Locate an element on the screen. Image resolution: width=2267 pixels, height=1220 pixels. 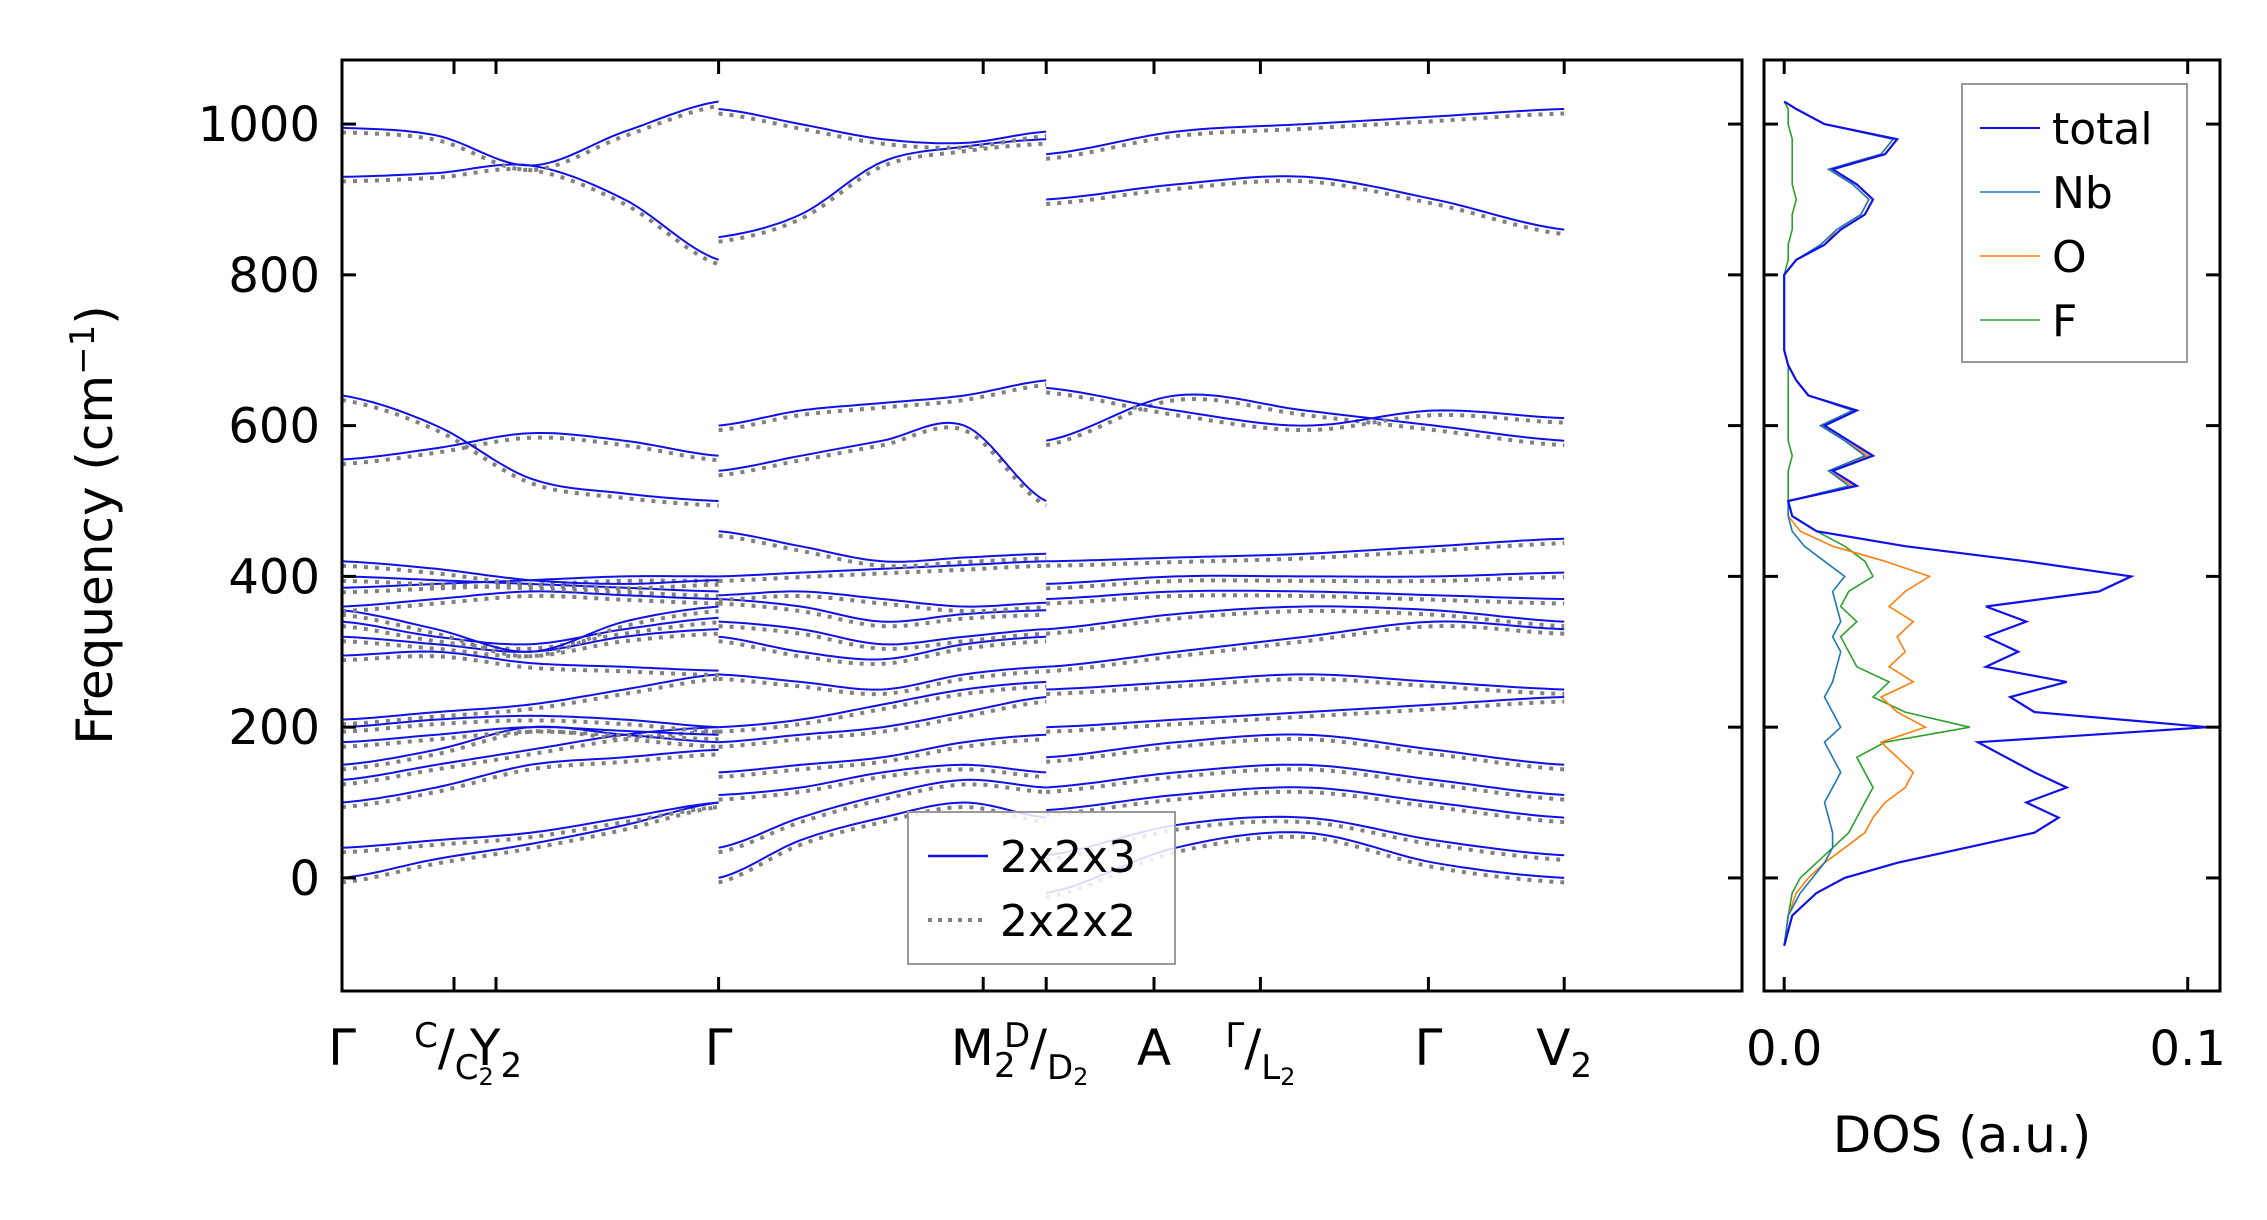
kpoint-sub: C is located at coordinates (467, 1068).